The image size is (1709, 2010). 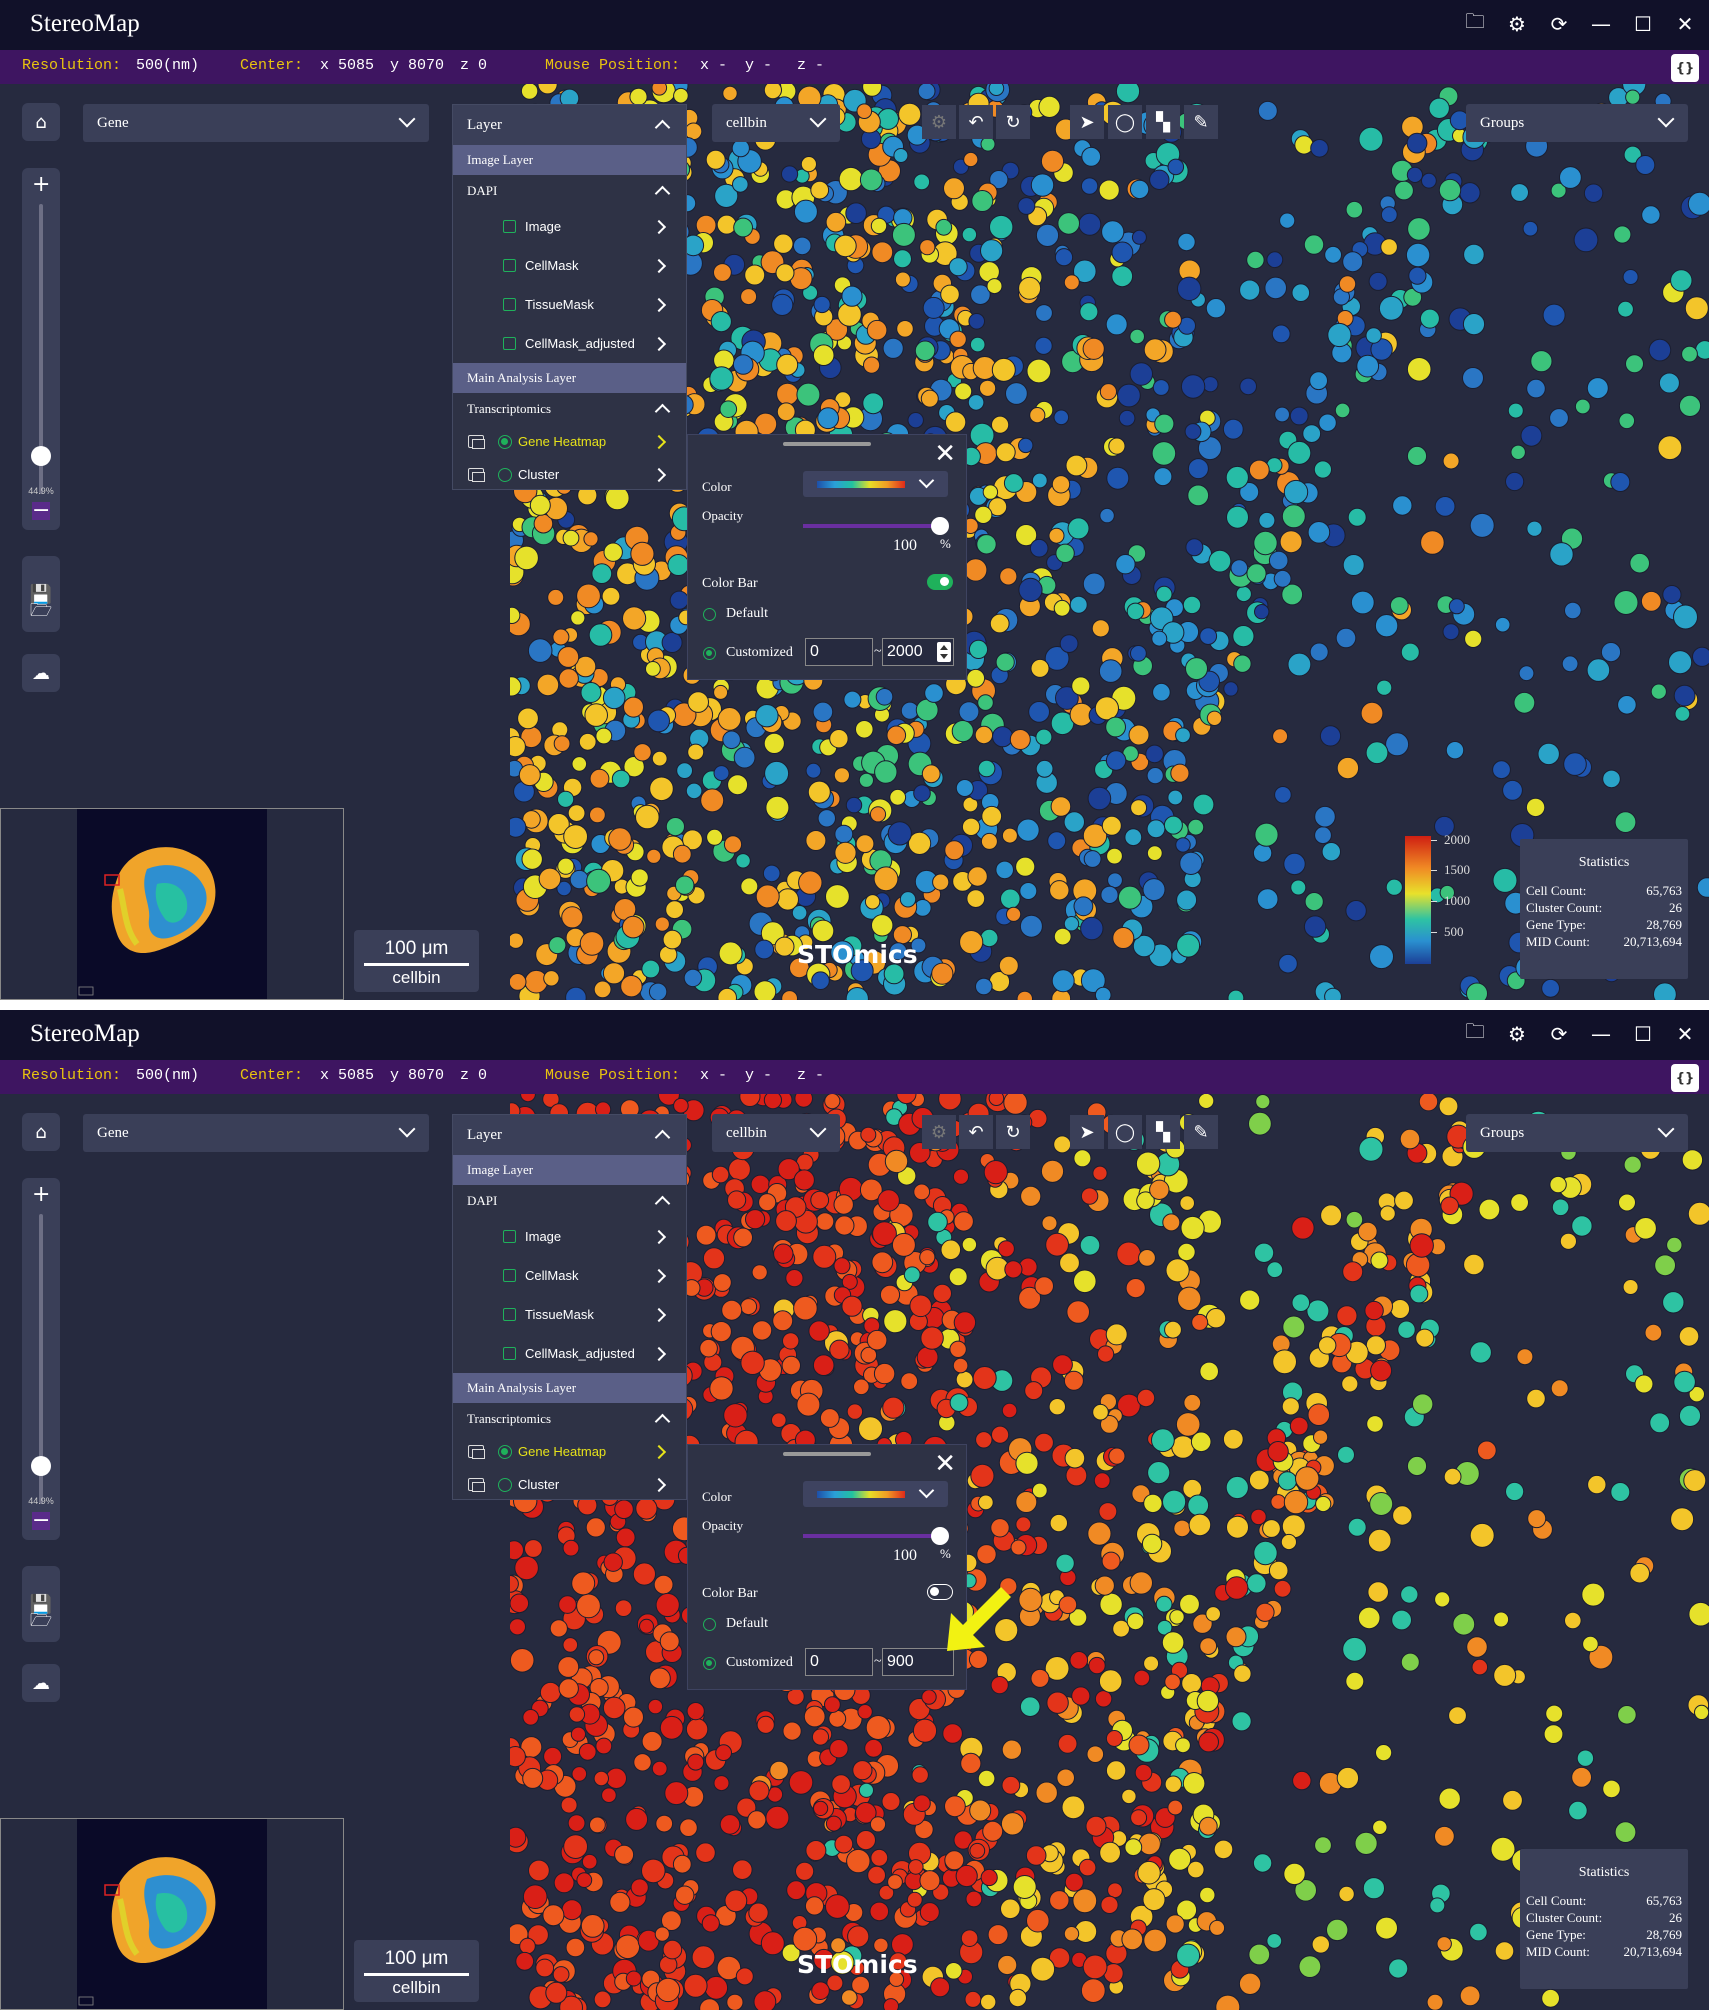 What do you see at coordinates (944, 652) in the screenshot?
I see `stepper-icon` at bounding box center [944, 652].